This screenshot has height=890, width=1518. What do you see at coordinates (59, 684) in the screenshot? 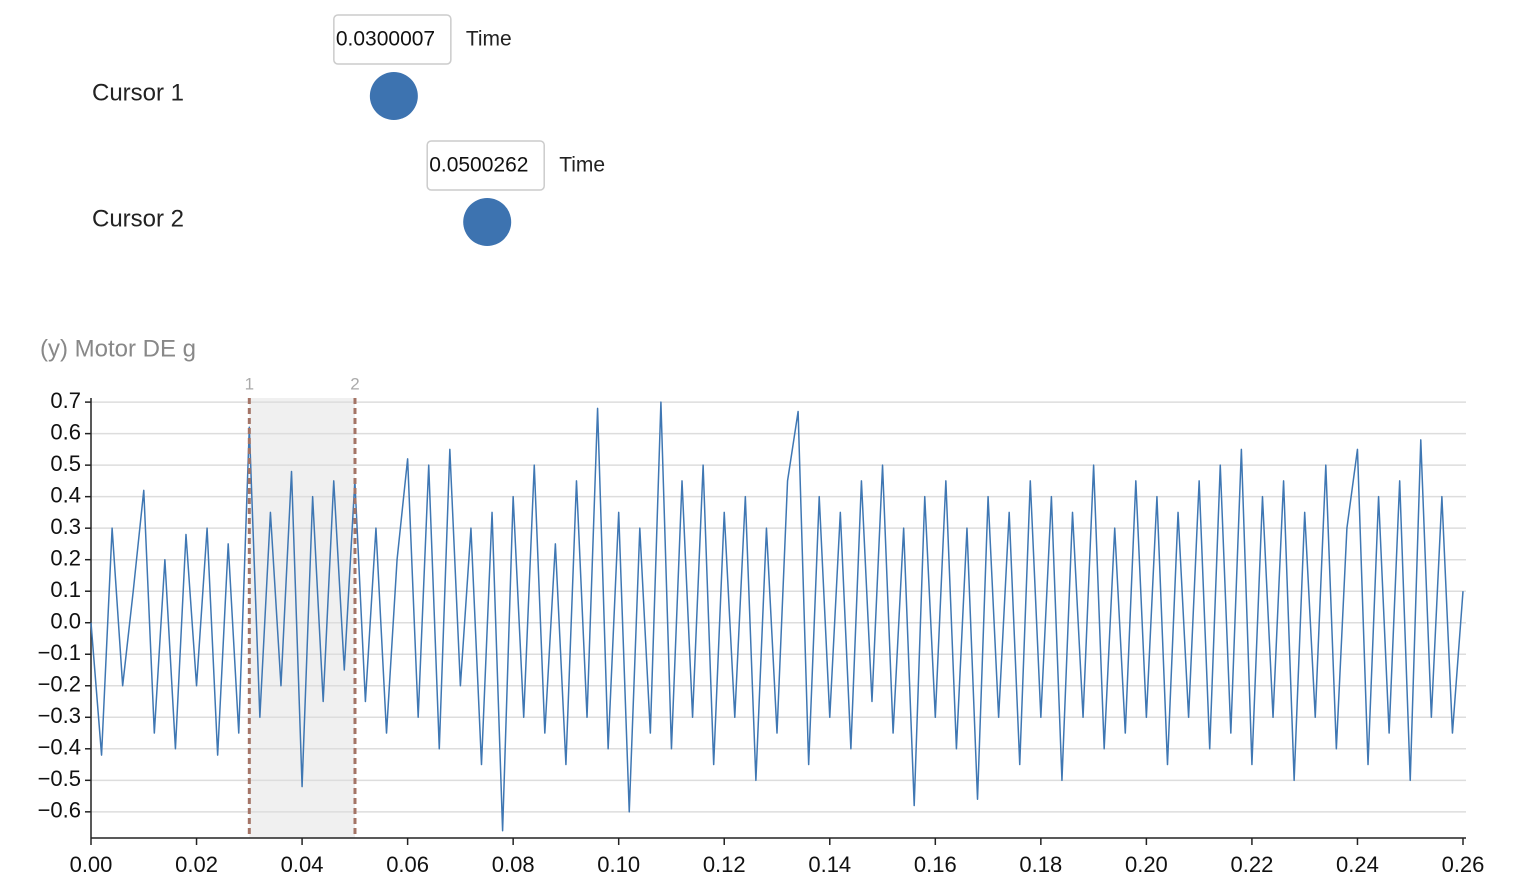
I see `y-tick-label: −0.2` at bounding box center [59, 684].